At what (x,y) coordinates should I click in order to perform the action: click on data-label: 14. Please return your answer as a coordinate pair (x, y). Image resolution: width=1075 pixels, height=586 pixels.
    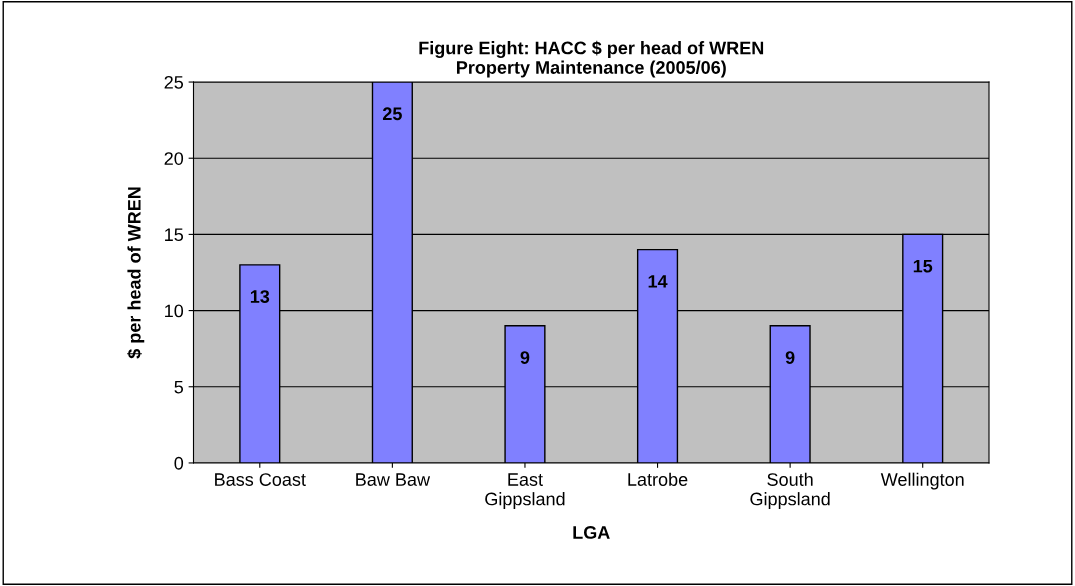
    Looking at the image, I should click on (658, 281).